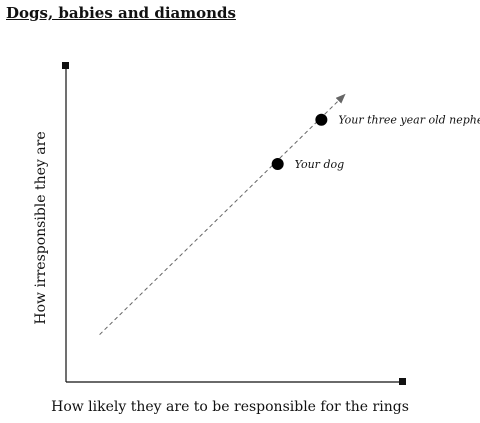 Image resolution: width=480 pixels, height=423 pixels. Describe the element at coordinates (41, 227) in the screenshot. I see `y-axis-label: How irresponsible they are` at that location.